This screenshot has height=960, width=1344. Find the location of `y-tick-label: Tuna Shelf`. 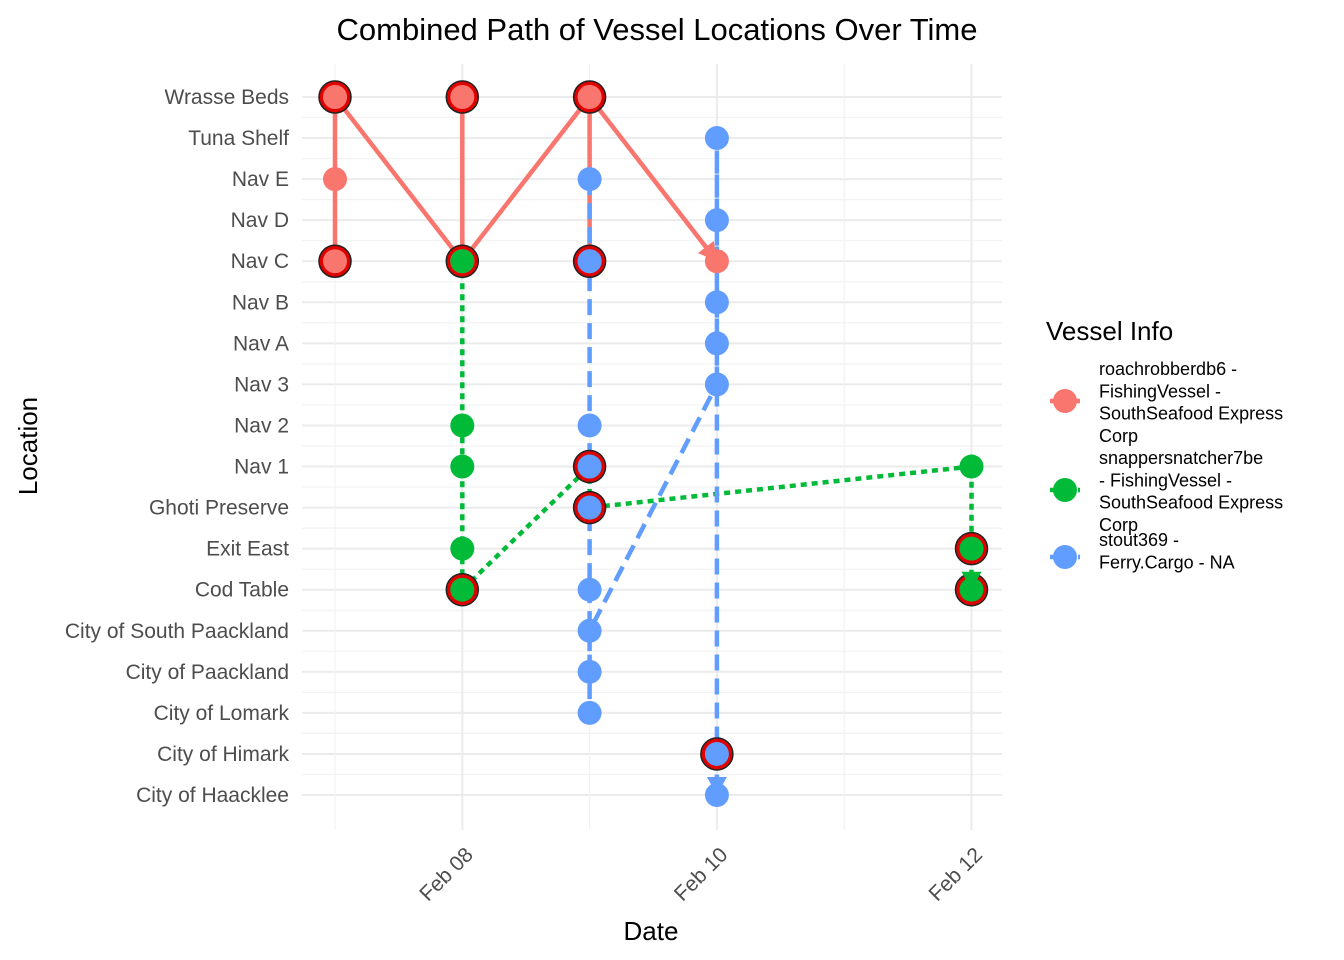

y-tick-label: Tuna Shelf is located at coordinates (238, 138).